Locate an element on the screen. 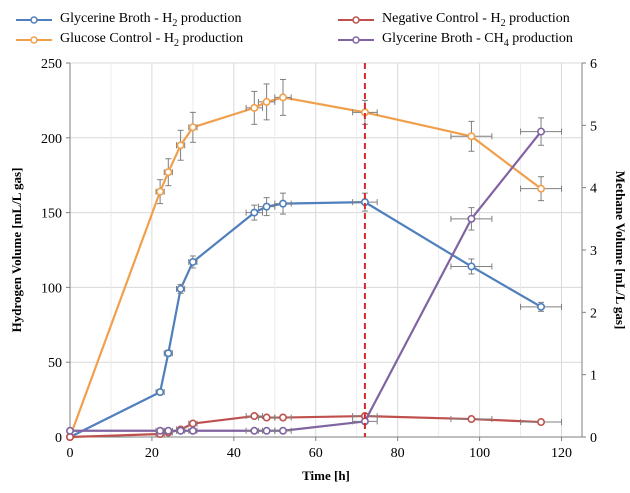 The image size is (630, 493). legend-label-main: Negative Control - H is located at coordinates (441, 19).